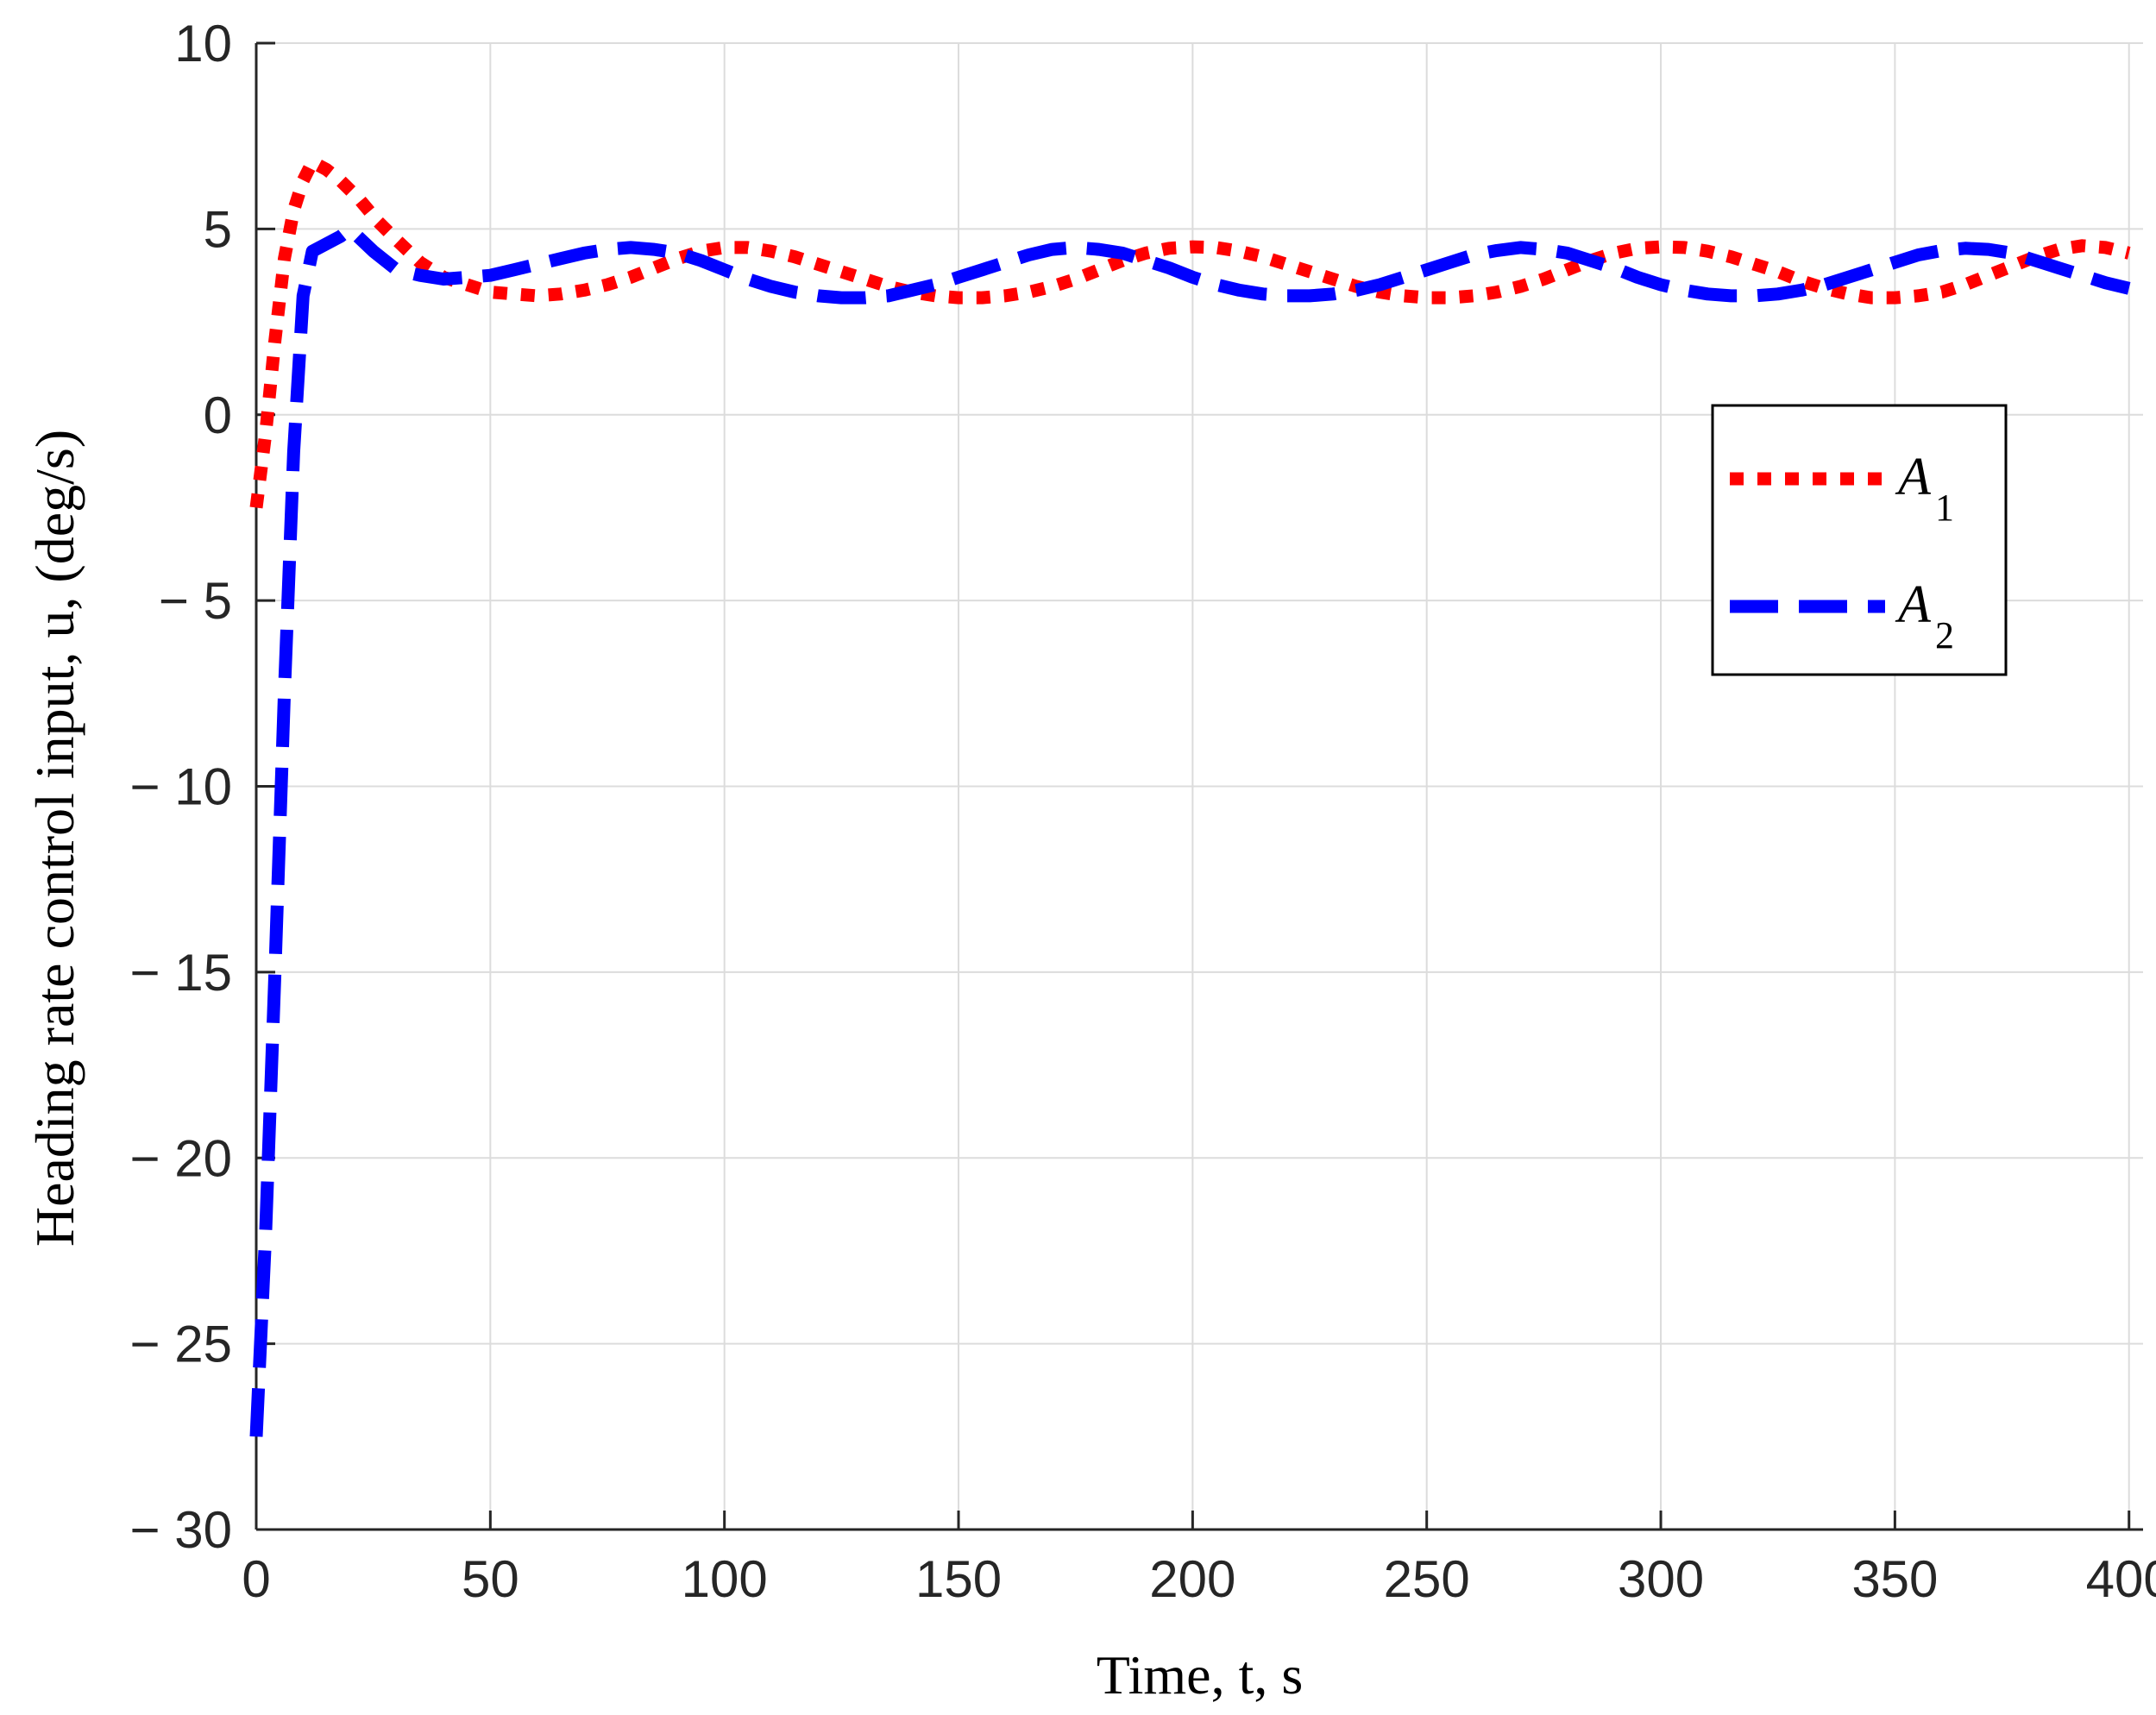 This screenshot has height=1715, width=2156. Describe the element at coordinates (2121, 1579) in the screenshot. I see `x-tick-label: 400` at that location.